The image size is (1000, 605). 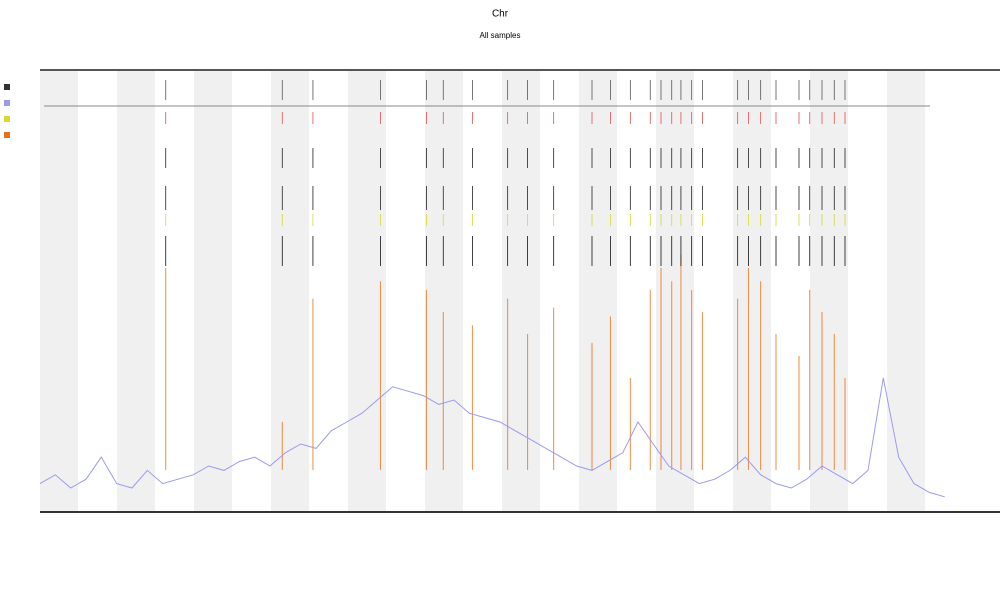 I want to click on chart-title: Chr, so click(x=500, y=14).